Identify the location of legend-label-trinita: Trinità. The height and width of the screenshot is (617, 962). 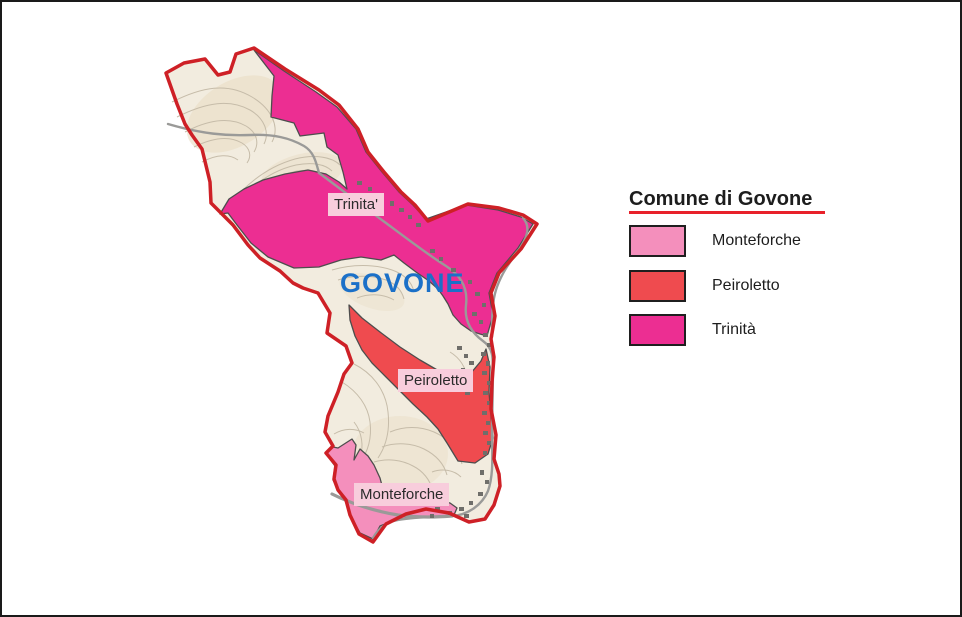
(734, 329).